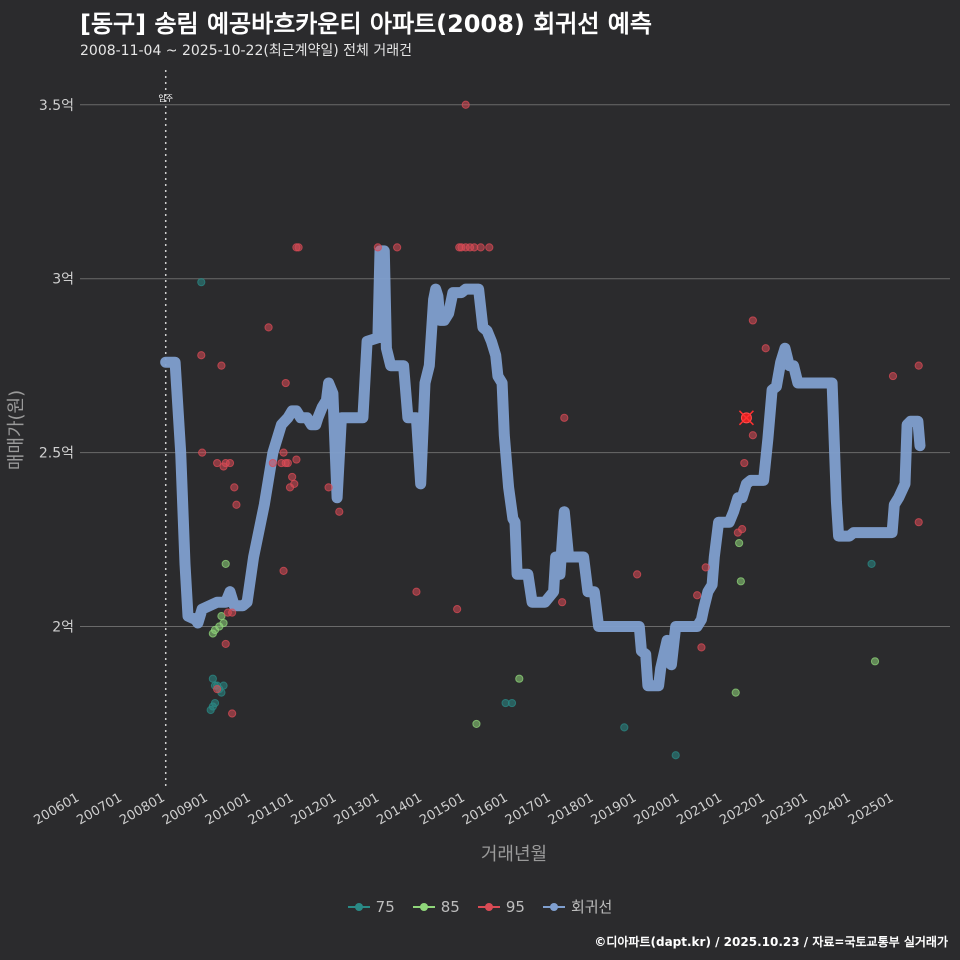 This screenshot has width=960, height=960. Describe the element at coordinates (228, 809) in the screenshot. I see `x-tick-label: 201001` at that location.